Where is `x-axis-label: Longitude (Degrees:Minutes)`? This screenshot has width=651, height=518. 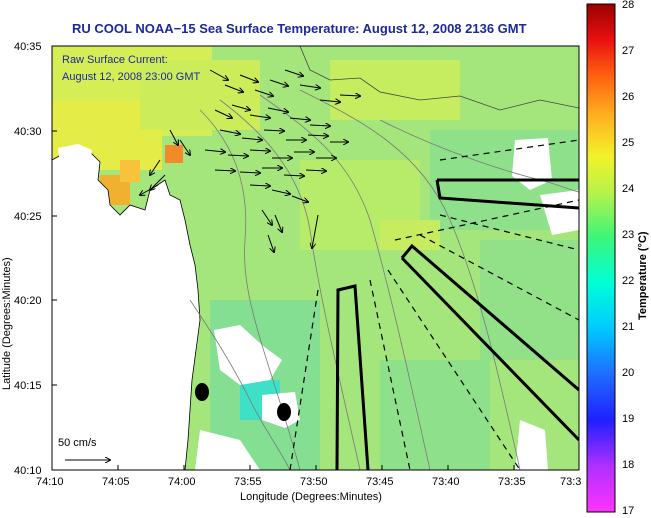 x-axis-label: Longitude (Degrees:Minutes) is located at coordinates (311, 497).